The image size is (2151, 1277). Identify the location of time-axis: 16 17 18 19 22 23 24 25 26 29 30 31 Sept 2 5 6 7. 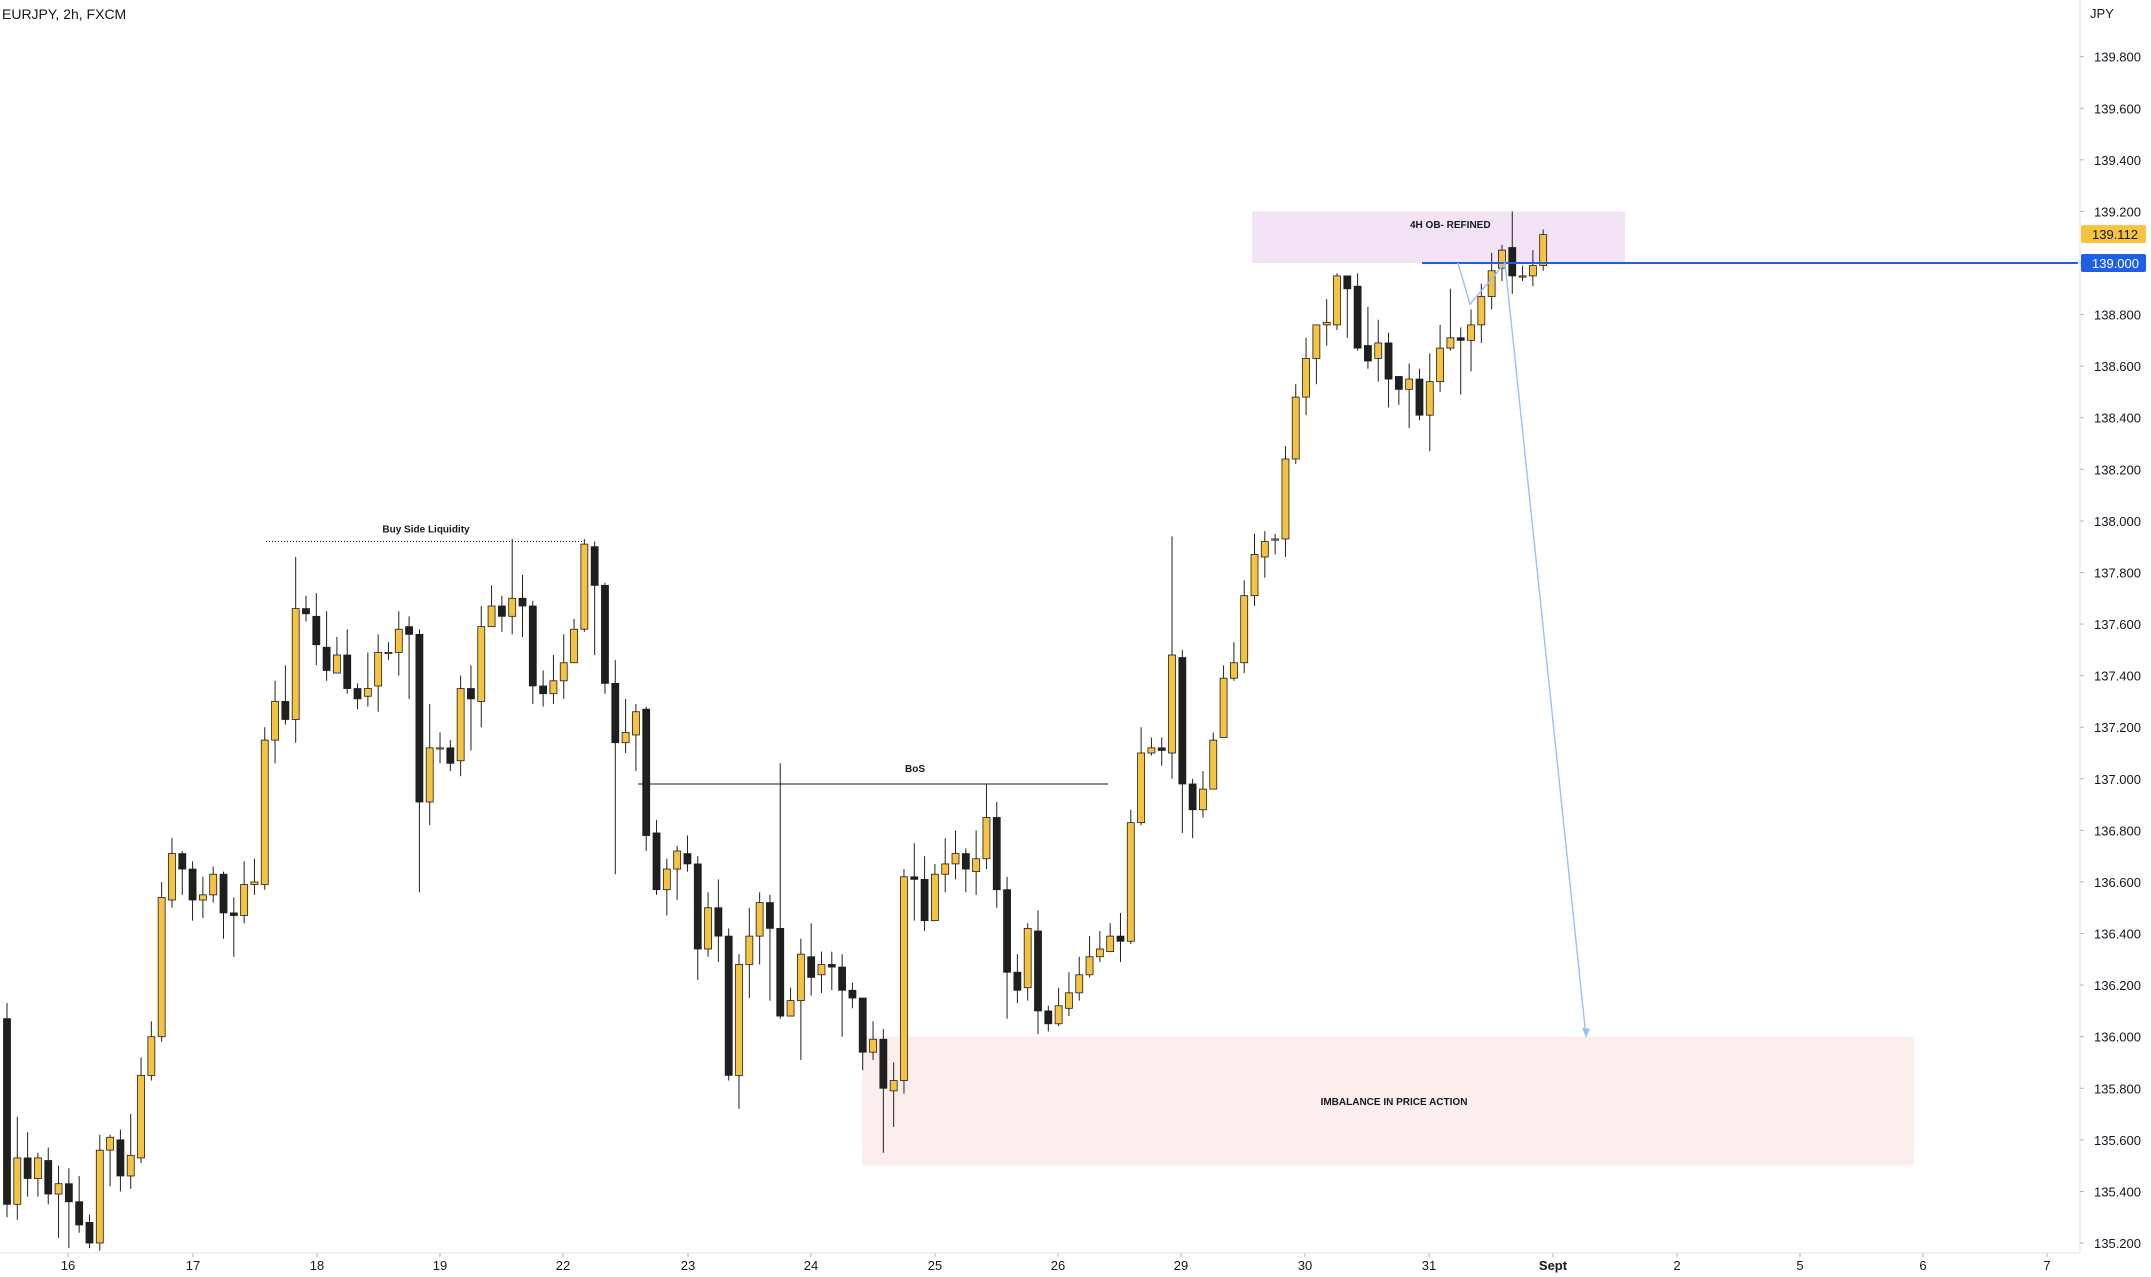
(1056, 1263).